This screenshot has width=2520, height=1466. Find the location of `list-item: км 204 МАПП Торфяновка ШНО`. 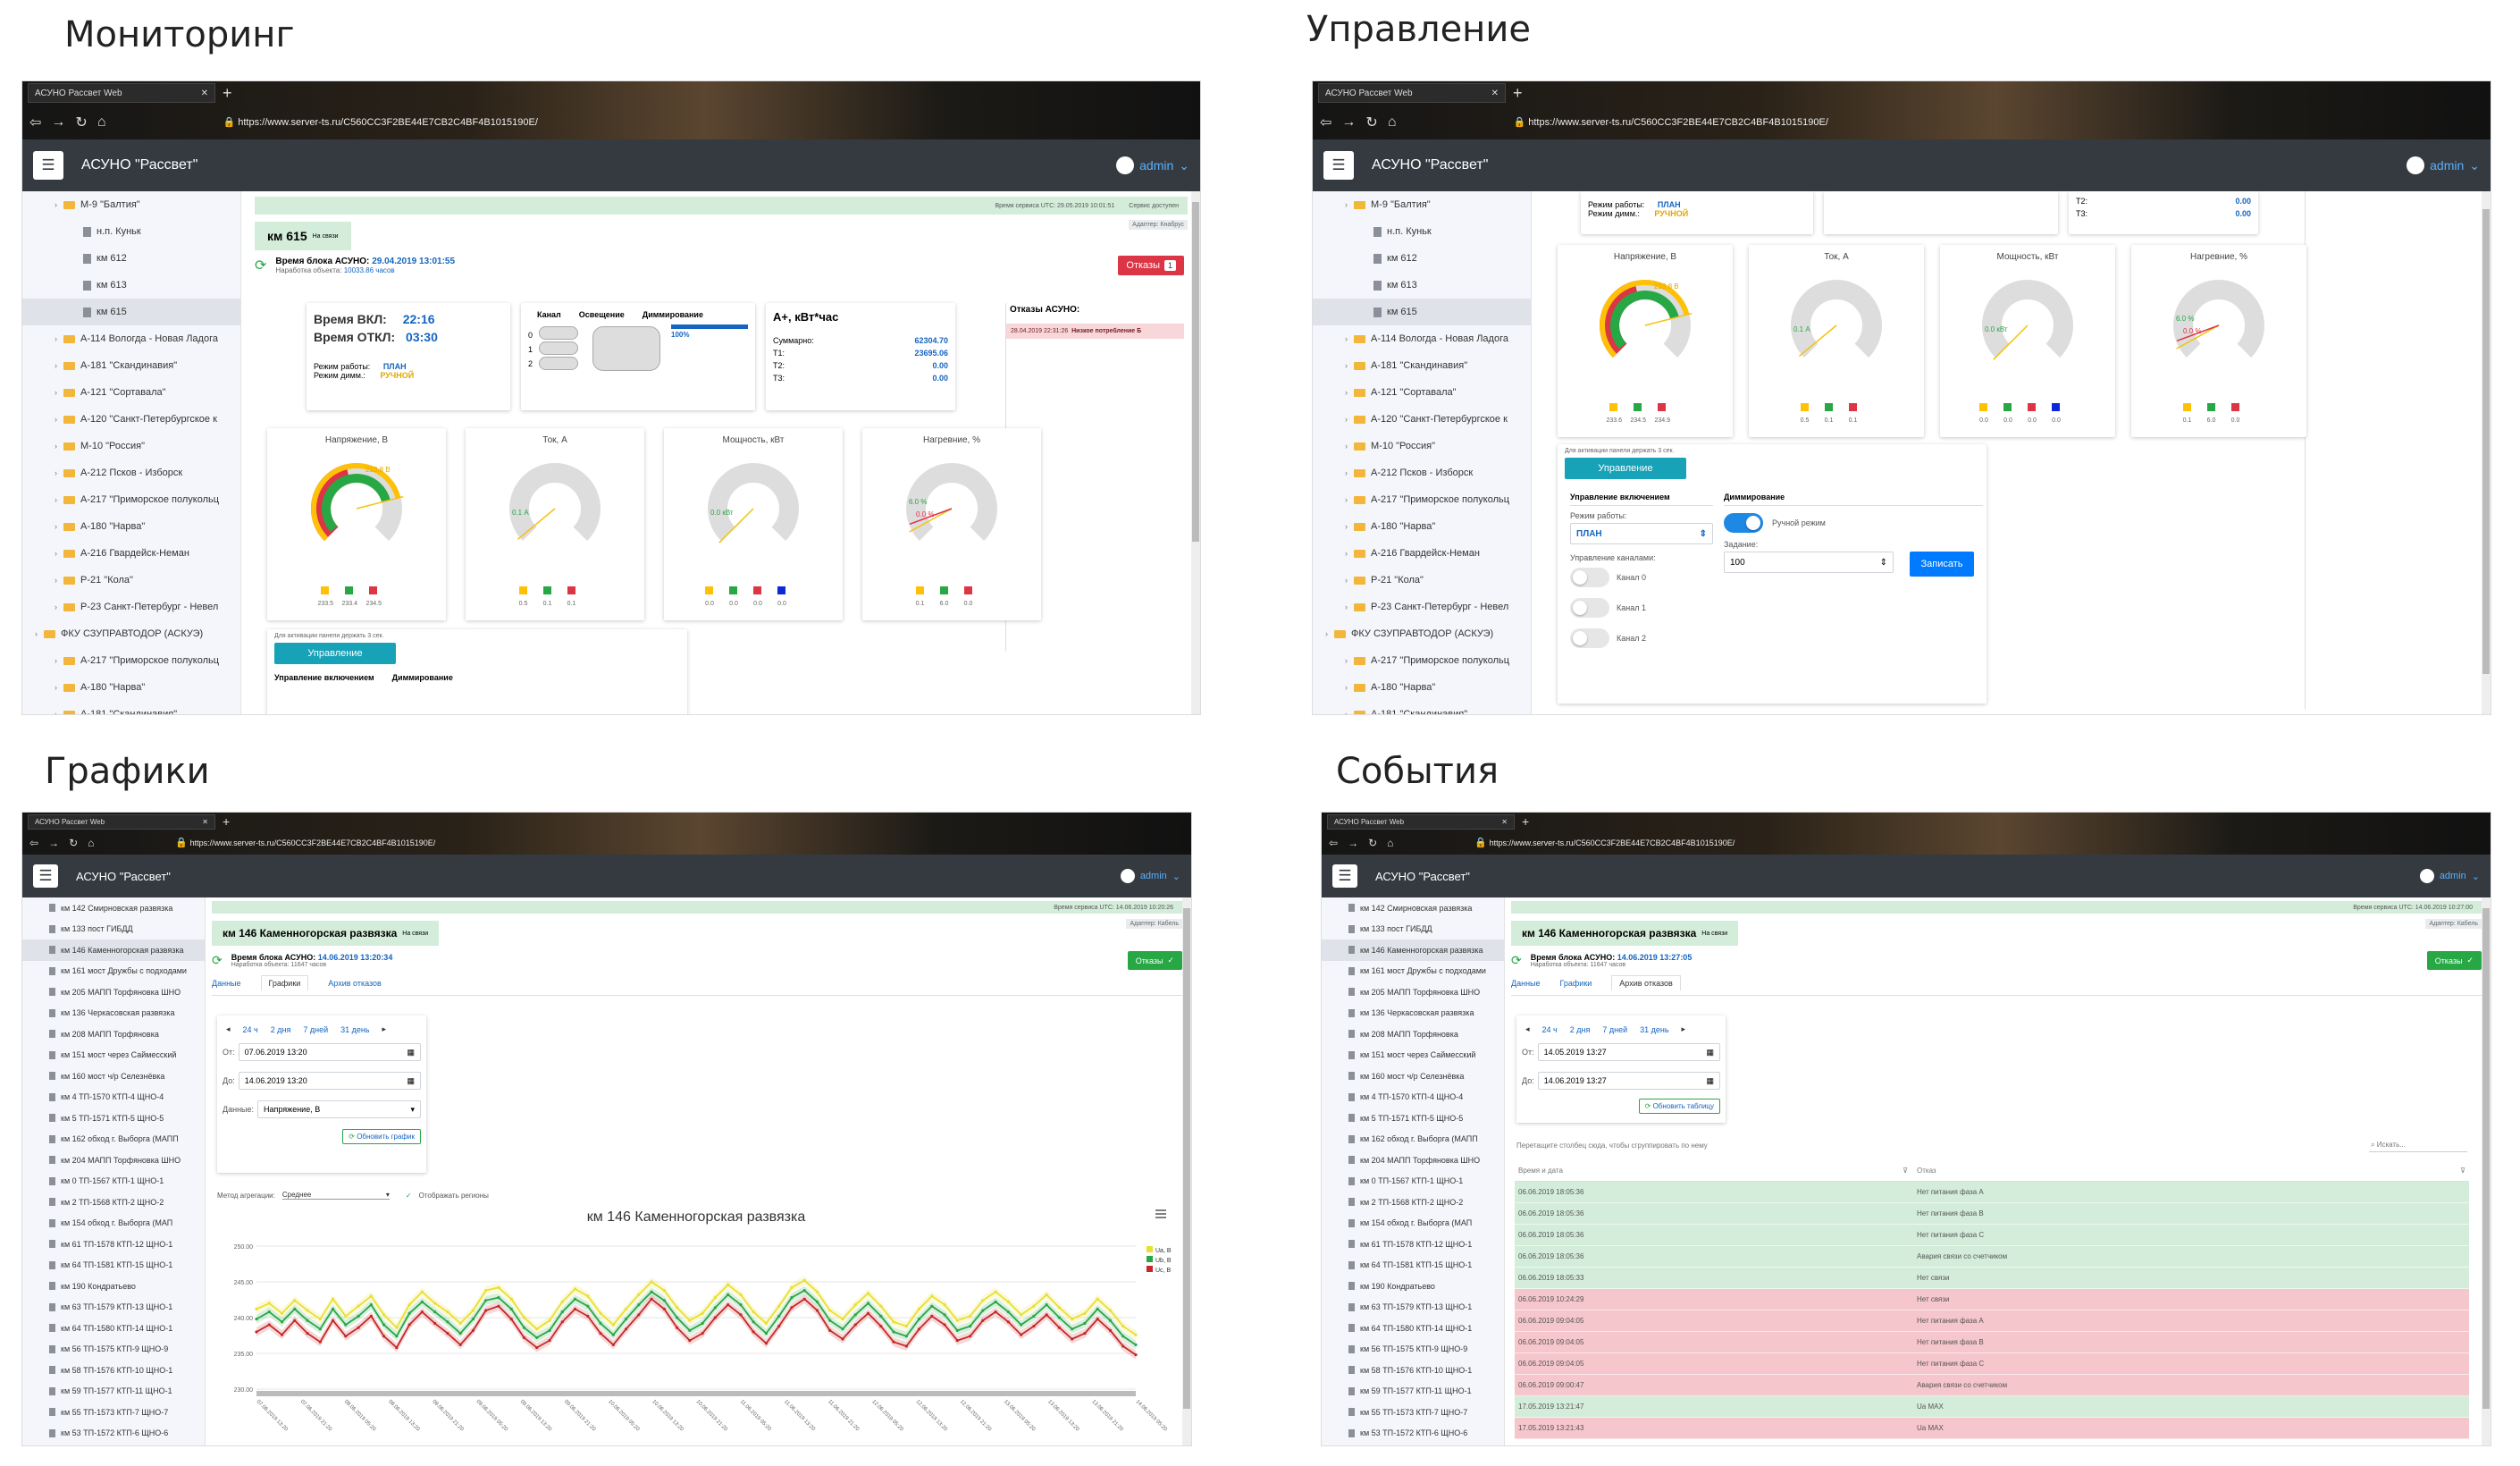

list-item: км 204 МАПП Торфяновка ШНО is located at coordinates (1413, 1161).